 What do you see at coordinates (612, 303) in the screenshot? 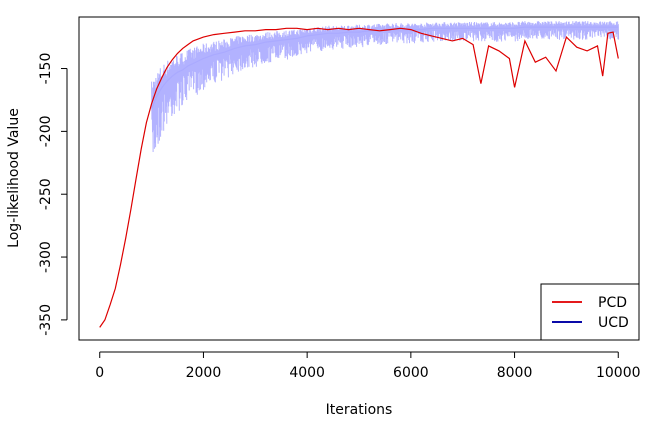
I see `legend-label-pcd: PCD` at bounding box center [612, 303].